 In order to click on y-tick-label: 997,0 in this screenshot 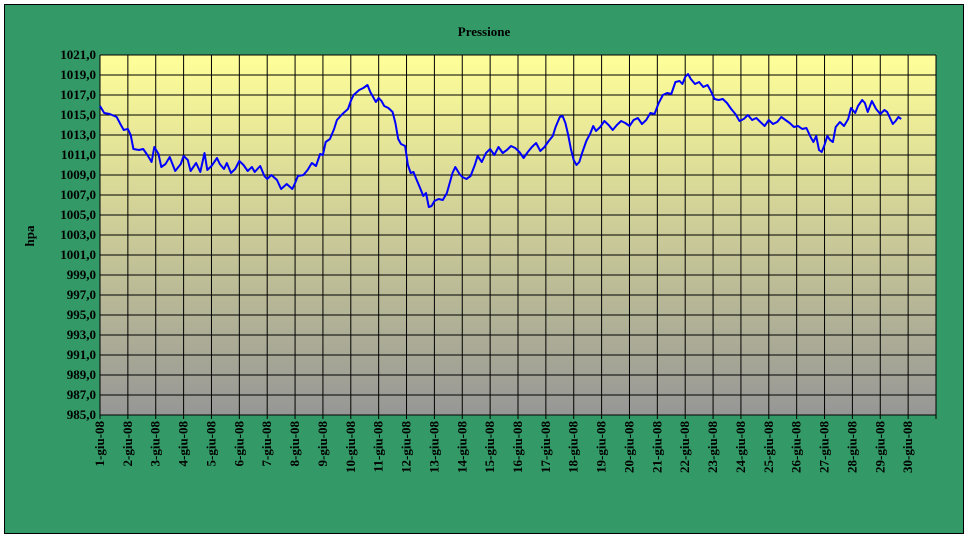, I will do `click(81, 294)`.